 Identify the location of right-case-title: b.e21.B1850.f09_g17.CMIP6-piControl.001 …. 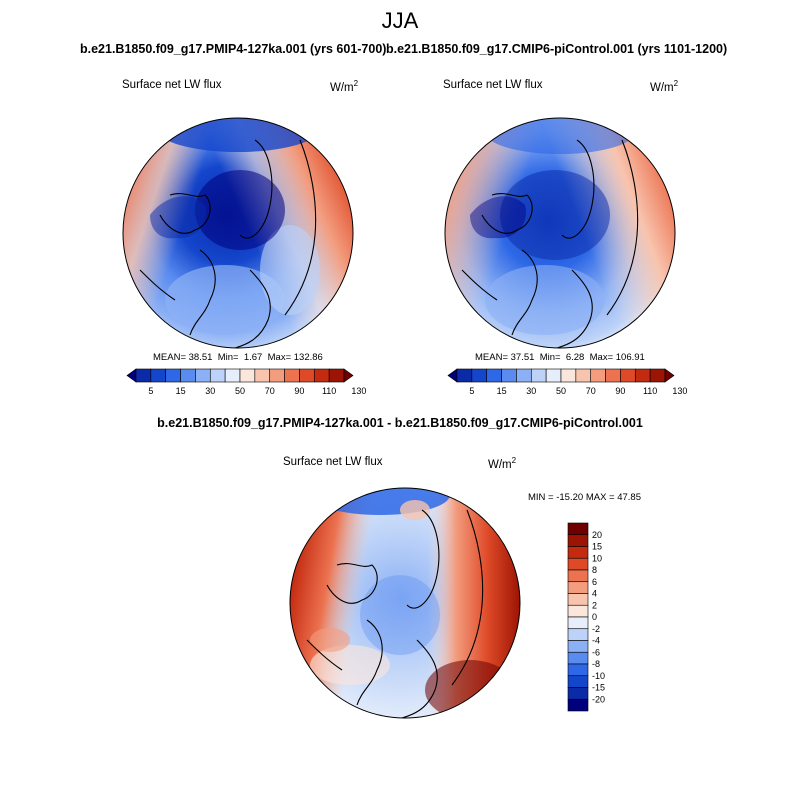
(557, 49).